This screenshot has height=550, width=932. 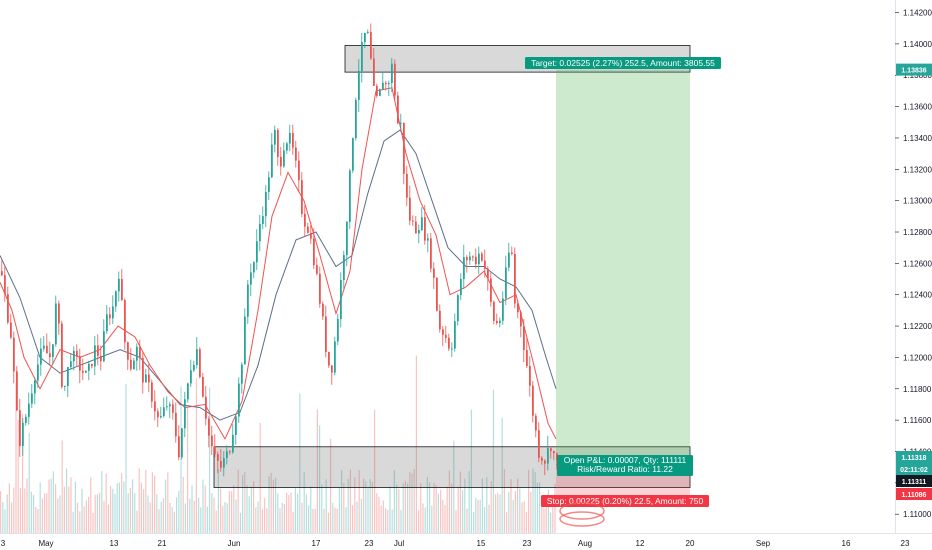 What do you see at coordinates (763, 543) in the screenshot?
I see `x-tick-label: Sep` at bounding box center [763, 543].